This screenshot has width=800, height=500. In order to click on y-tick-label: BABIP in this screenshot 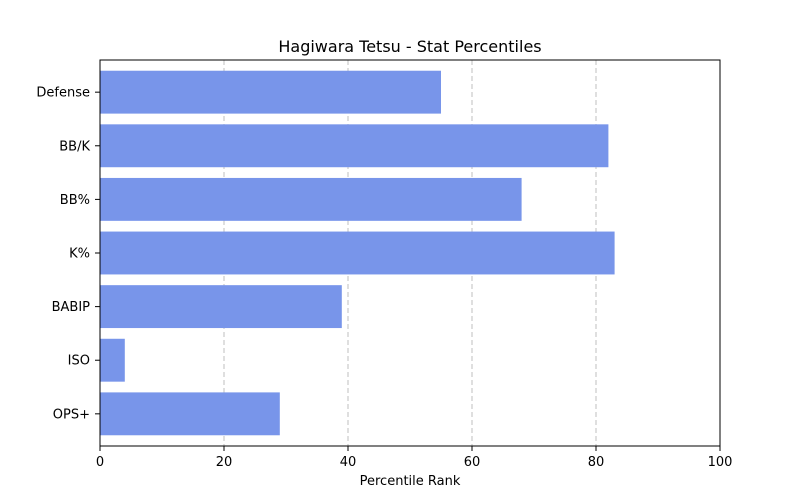, I will do `click(71, 307)`.